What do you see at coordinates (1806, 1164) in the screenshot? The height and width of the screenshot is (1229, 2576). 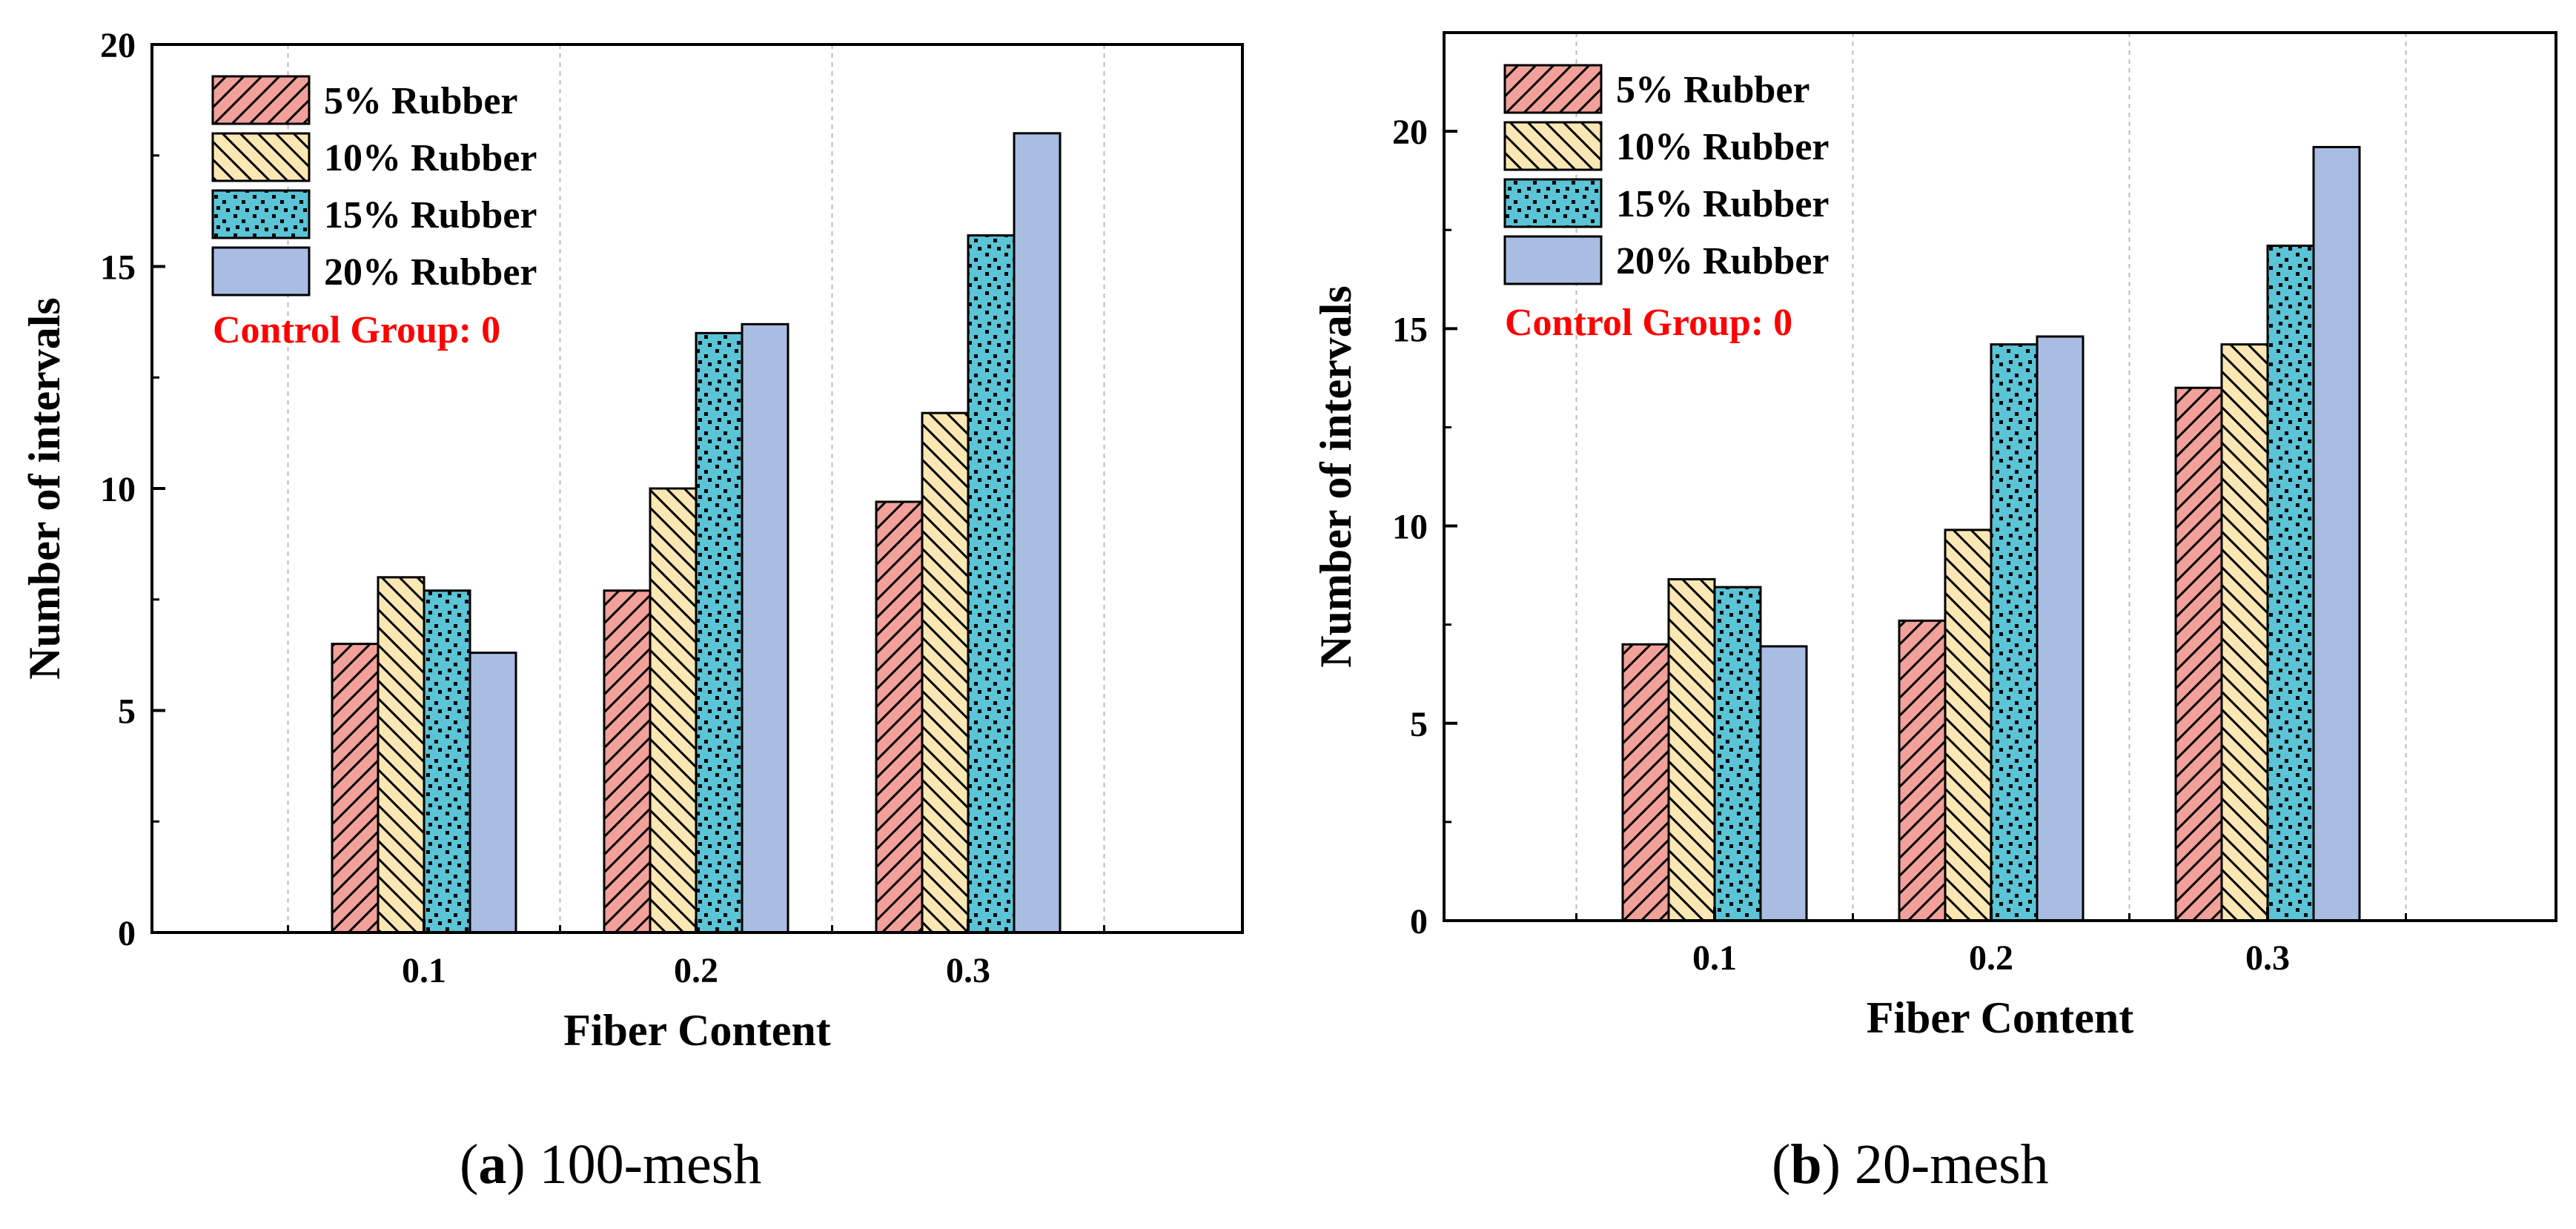 I see `caption-b-letter: b` at bounding box center [1806, 1164].